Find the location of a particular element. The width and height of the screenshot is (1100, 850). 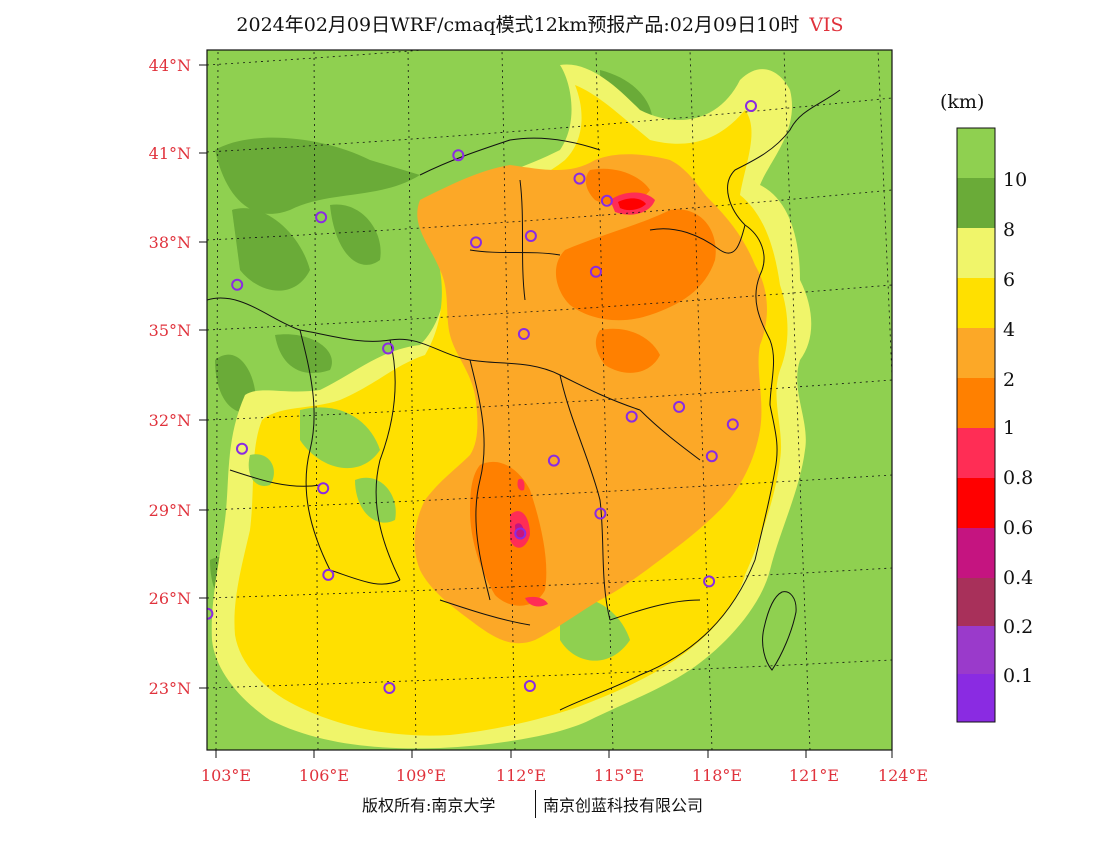

colorbar-label: 0.4 is located at coordinates (1018, 578).